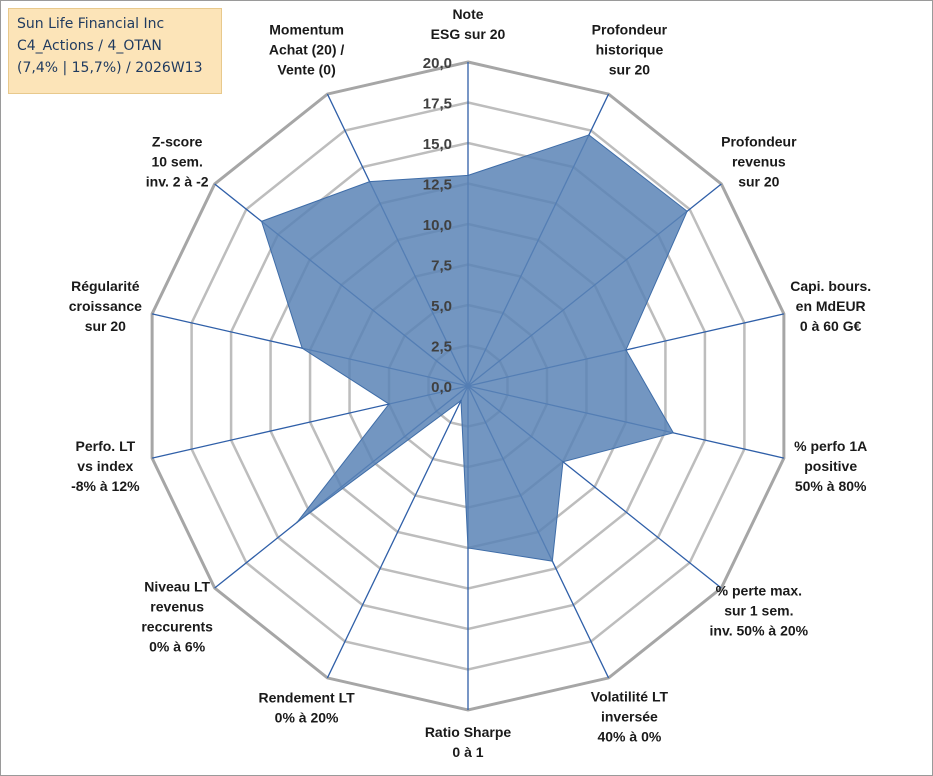 This screenshot has width=933, height=776. I want to click on axis-label-line: 0 à 1, so click(467, 752).